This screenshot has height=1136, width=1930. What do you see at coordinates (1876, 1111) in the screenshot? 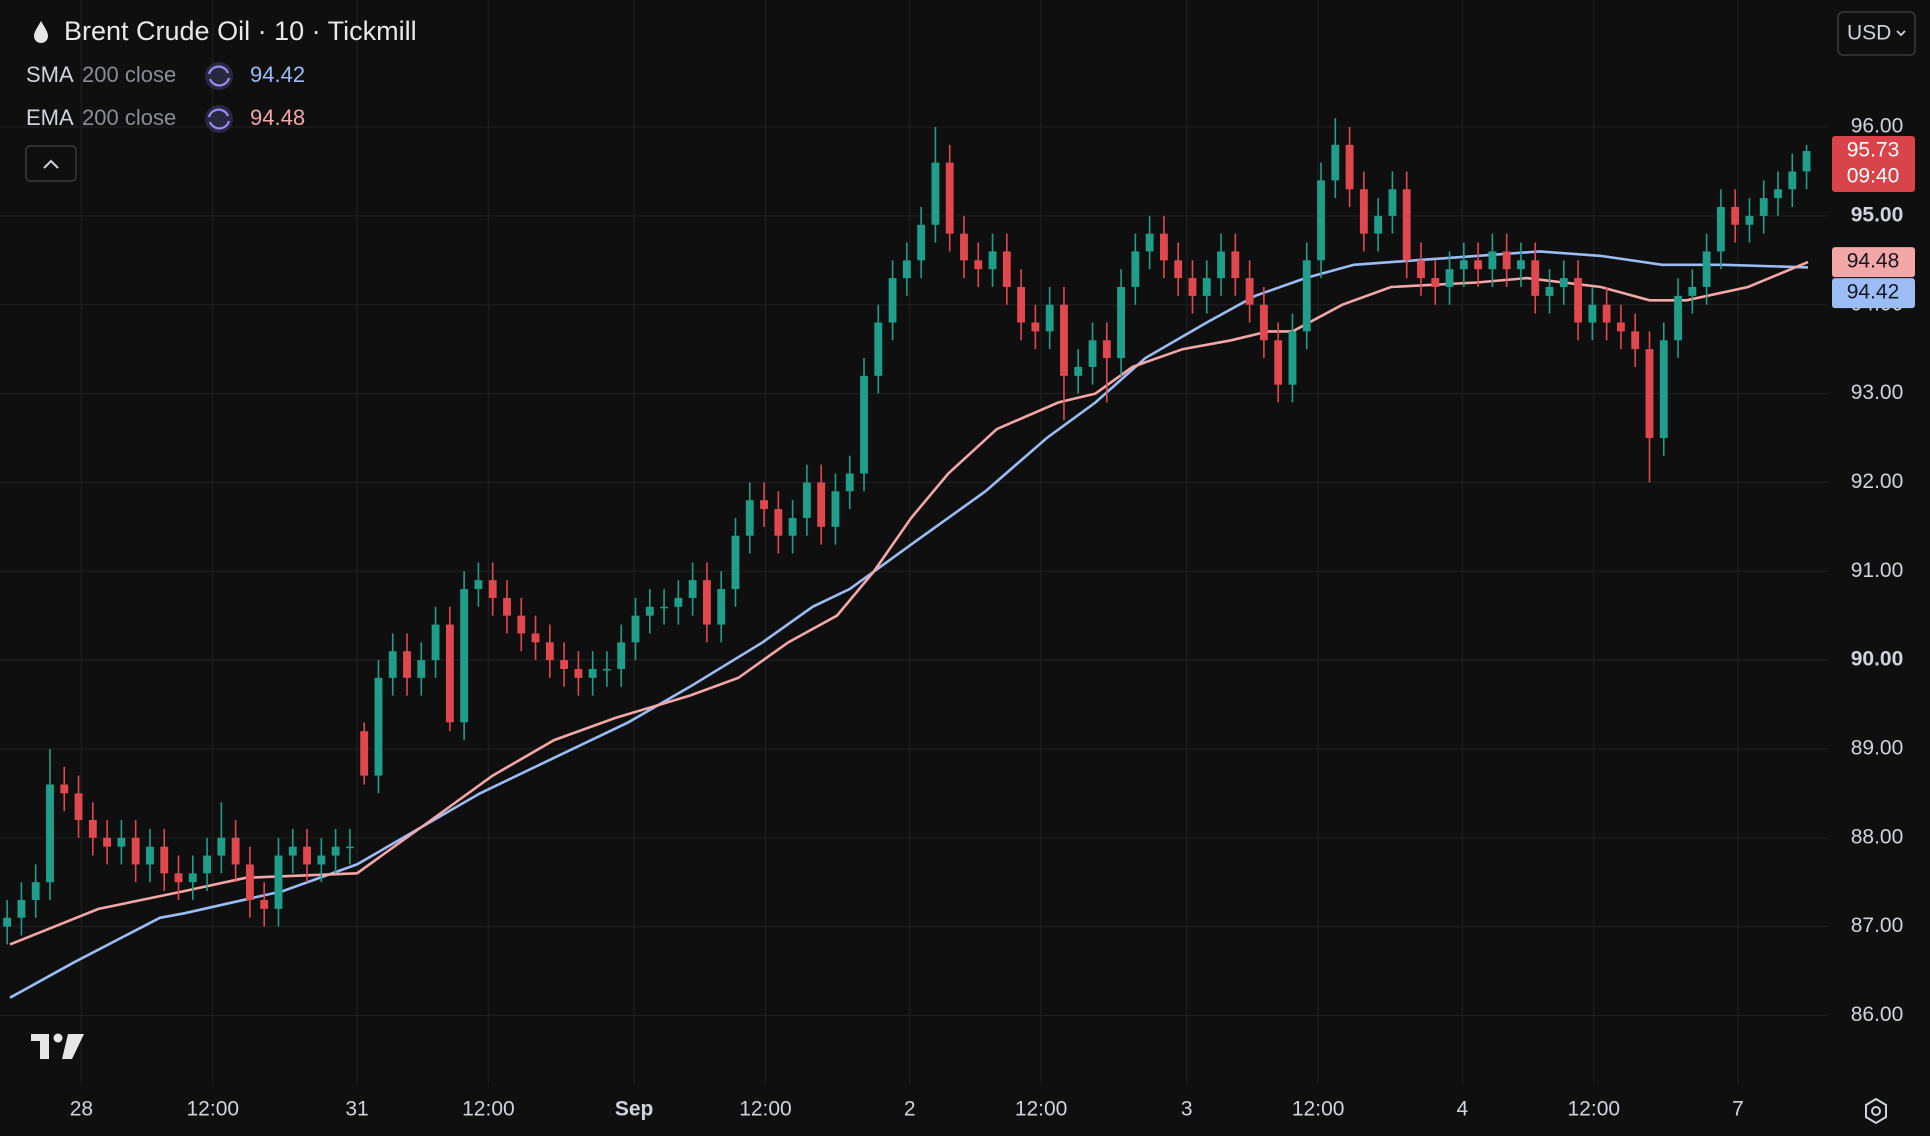
I see `settings-button` at bounding box center [1876, 1111].